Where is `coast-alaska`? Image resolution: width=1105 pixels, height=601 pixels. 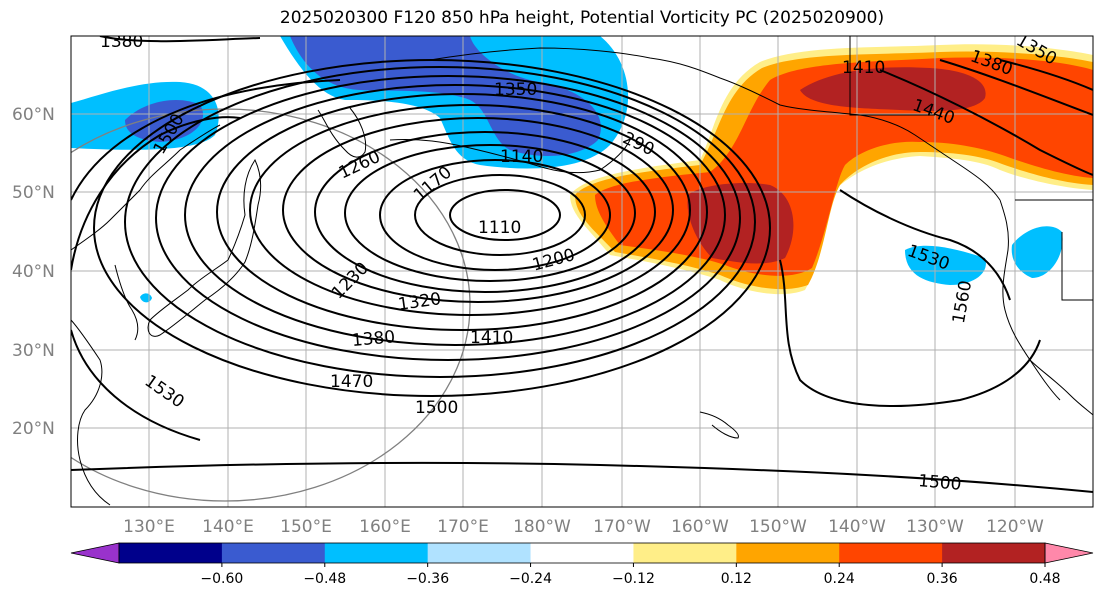
coast-alaska is located at coordinates (715, 124).